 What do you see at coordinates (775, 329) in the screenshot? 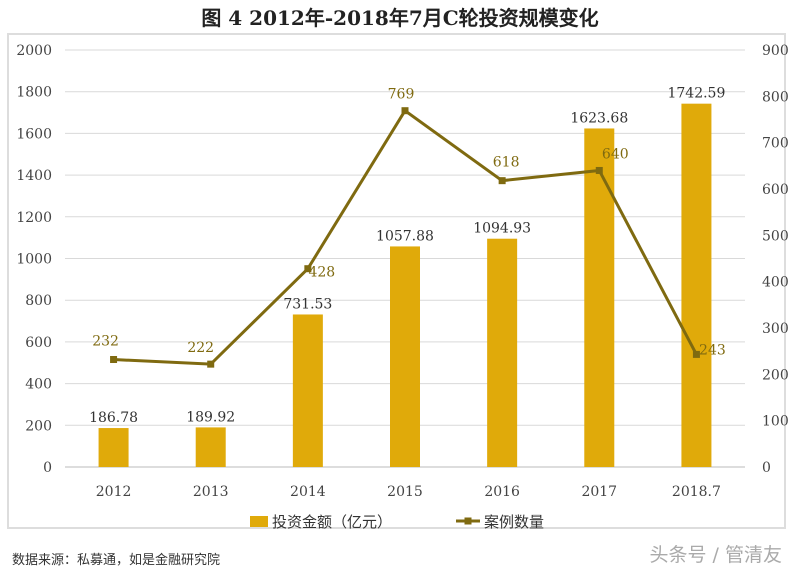
I see `right-tick-label: 300` at bounding box center [775, 329].